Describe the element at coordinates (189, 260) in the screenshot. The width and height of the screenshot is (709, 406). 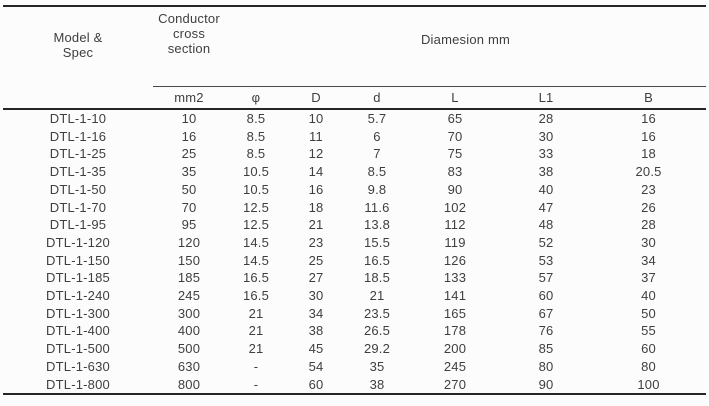
I see `value-cell: 150` at that location.